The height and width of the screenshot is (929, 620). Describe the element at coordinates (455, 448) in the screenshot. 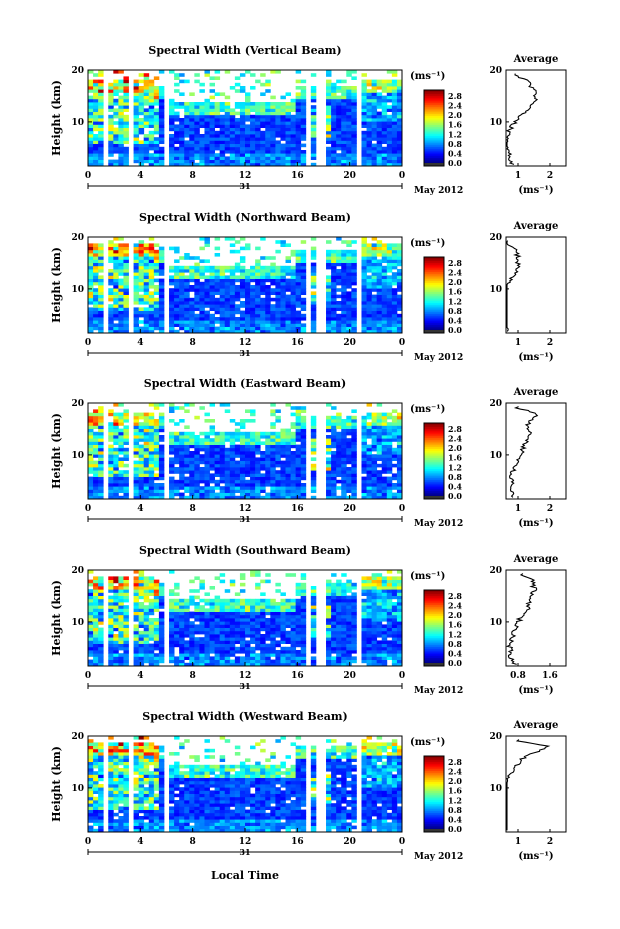

I see `colorbar-tick-label: 2.0` at that location.